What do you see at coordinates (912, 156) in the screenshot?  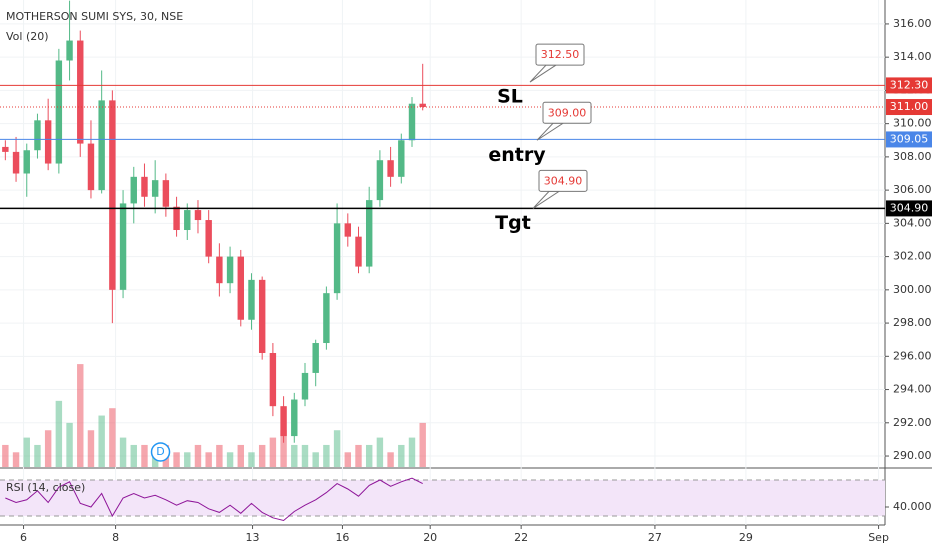 I see `y-tick-label: 308.00` at bounding box center [912, 156].